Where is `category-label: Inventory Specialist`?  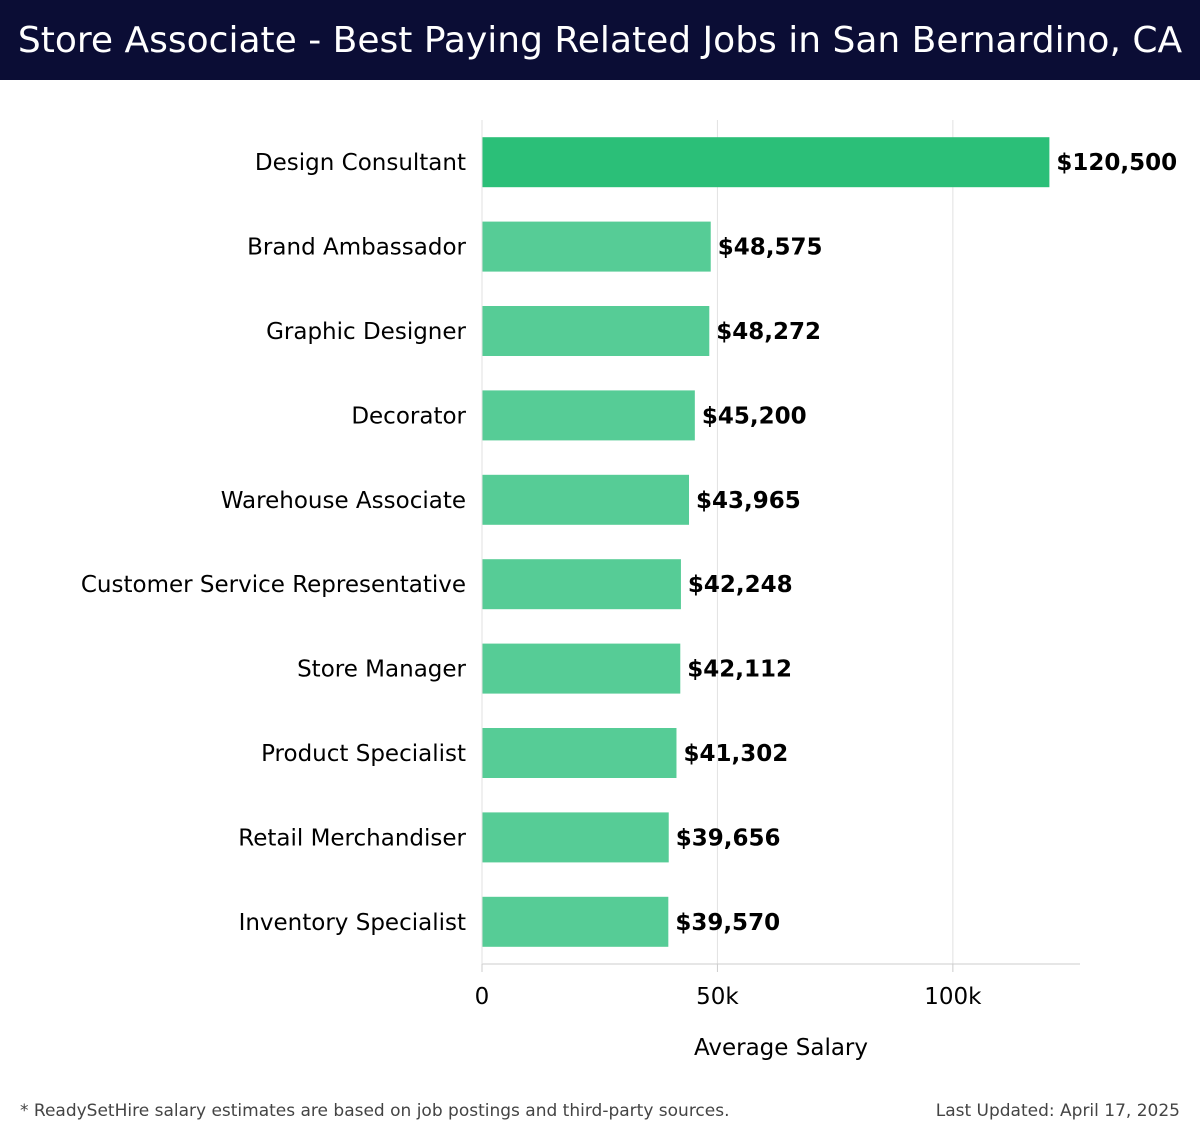 category-label: Inventory Specialist is located at coordinates (352, 923).